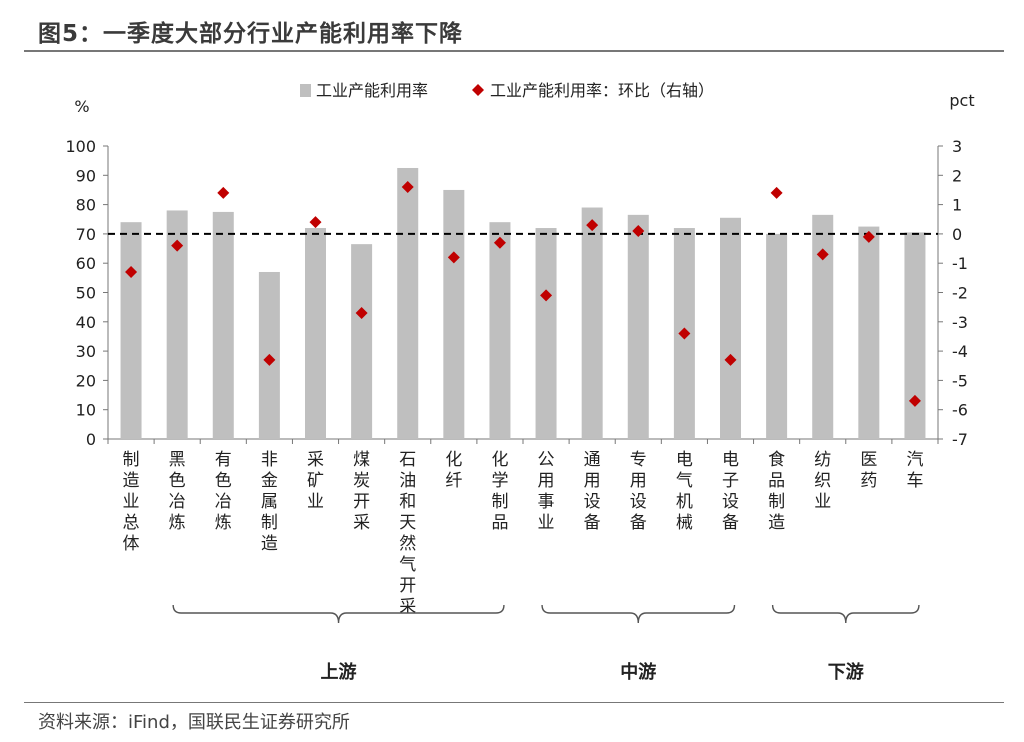 The image size is (1024, 742). What do you see at coordinates (960, 380) in the screenshot?
I see `right-tick-label: -5` at bounding box center [960, 380].